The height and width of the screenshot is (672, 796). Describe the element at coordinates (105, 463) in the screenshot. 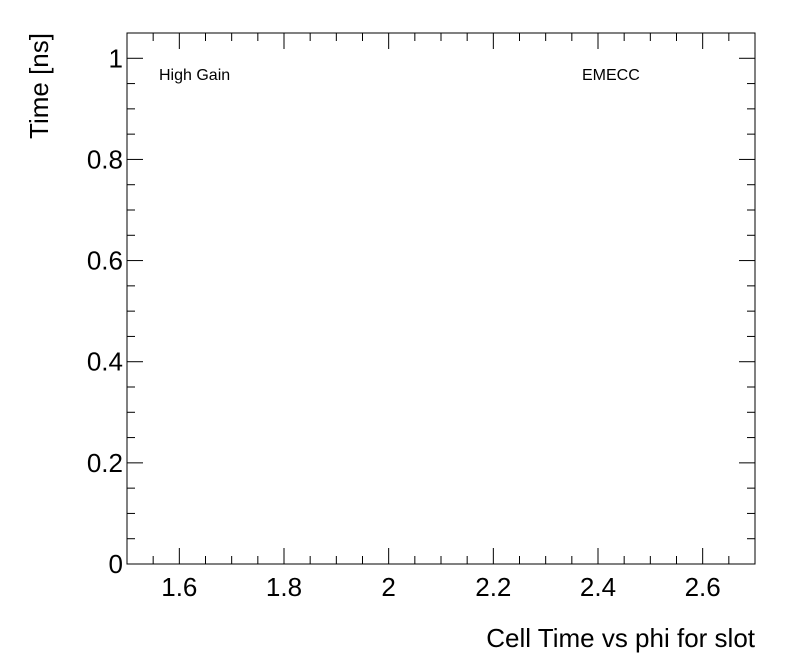

I see `y-tick-label: 0.2` at that location.